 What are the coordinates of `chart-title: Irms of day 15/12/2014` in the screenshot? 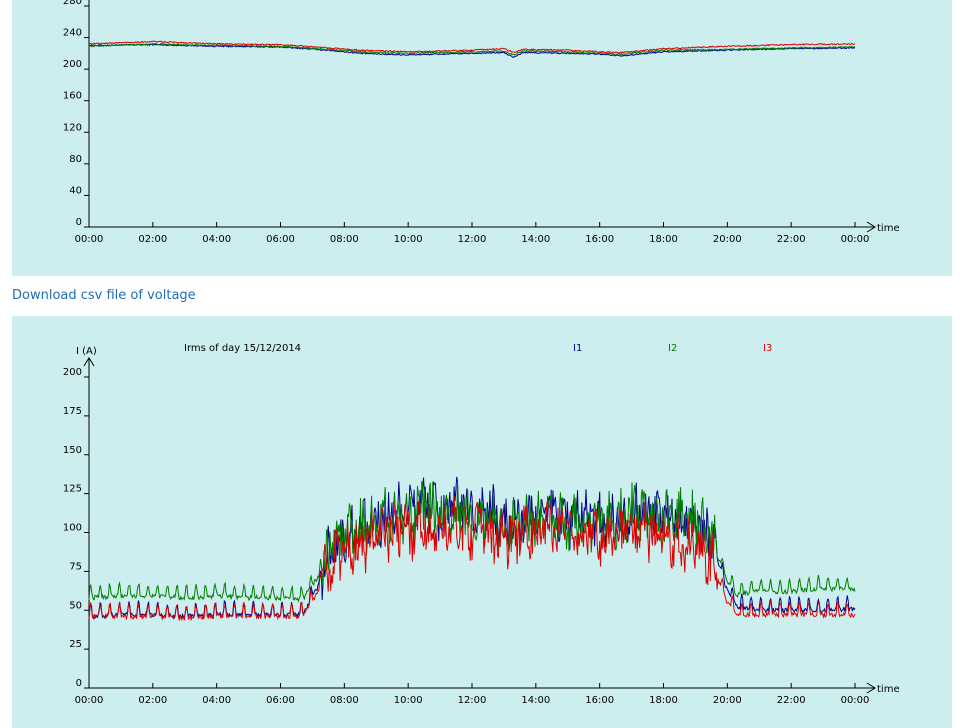 It's located at (242, 348).